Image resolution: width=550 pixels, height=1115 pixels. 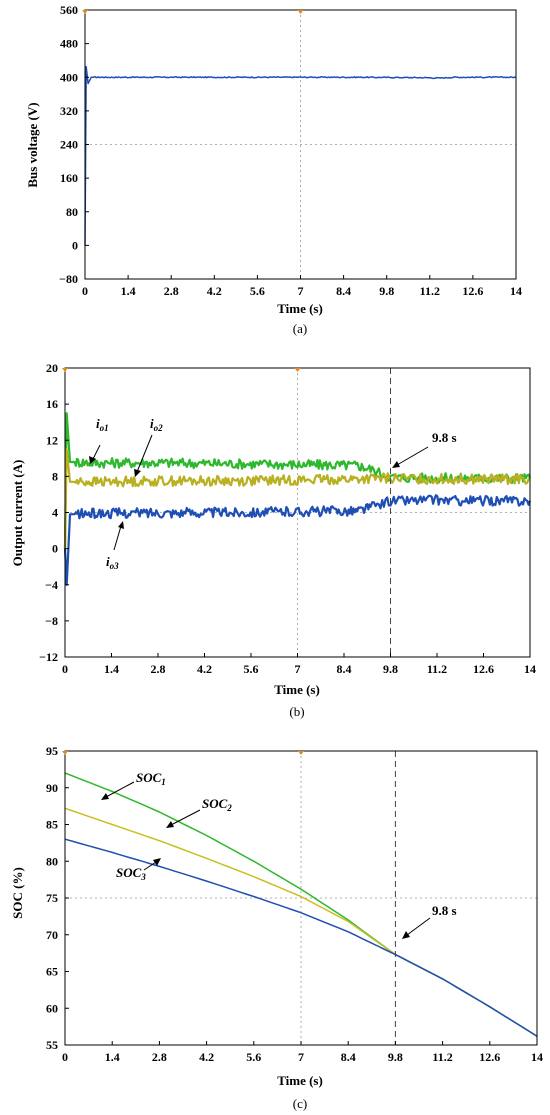 What do you see at coordinates (51, 585) in the screenshot?
I see `y-tick-label: −4` at bounding box center [51, 585].